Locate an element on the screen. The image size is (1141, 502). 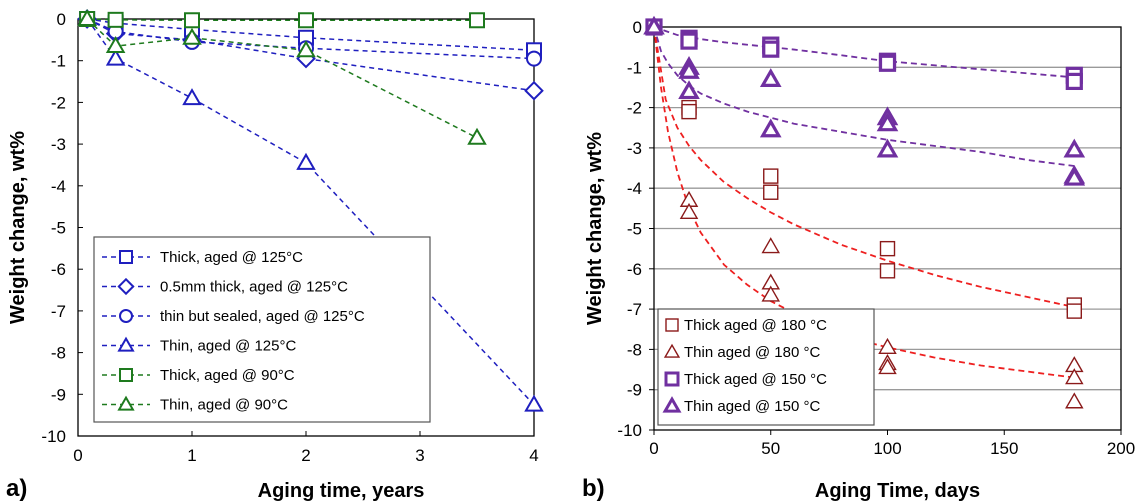
legend-label: Thin aged @ 180 °C is located at coordinates (752, 352).